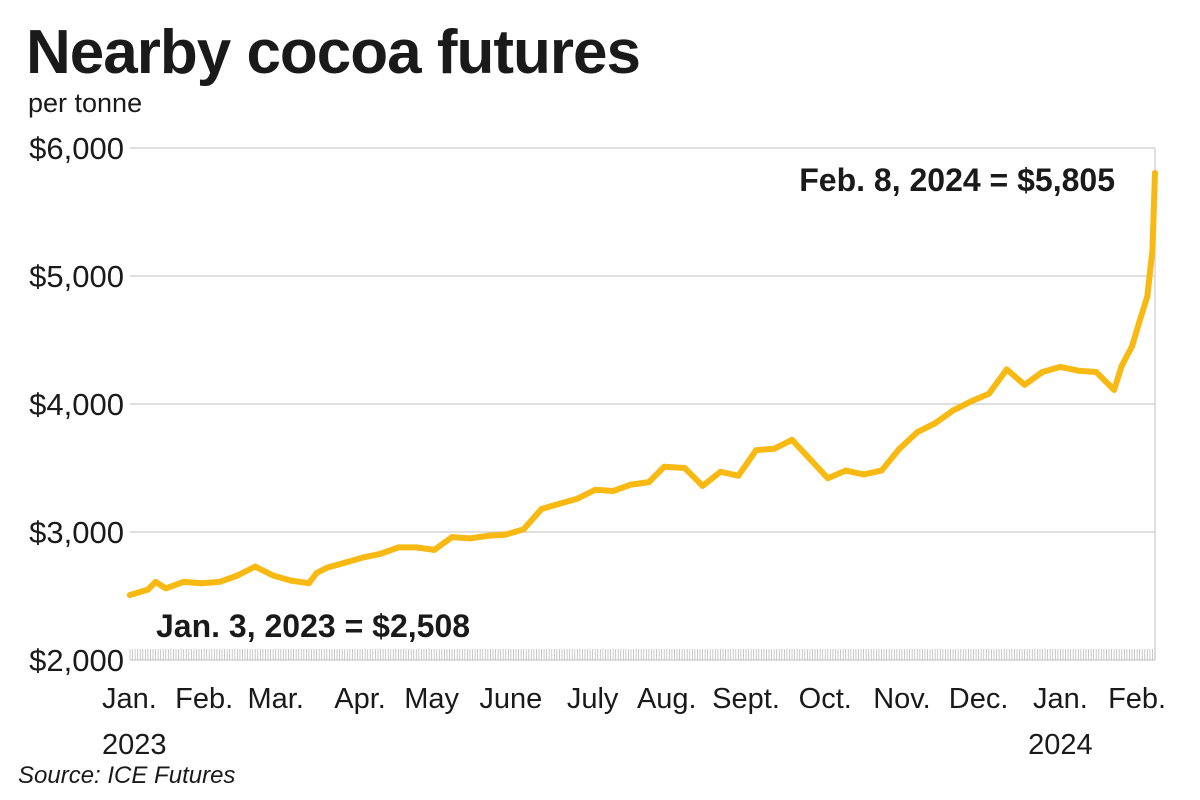 Image resolution: width=1200 pixels, height=800 pixels. I want to click on y-tick-label: $4,000, so click(76, 404).